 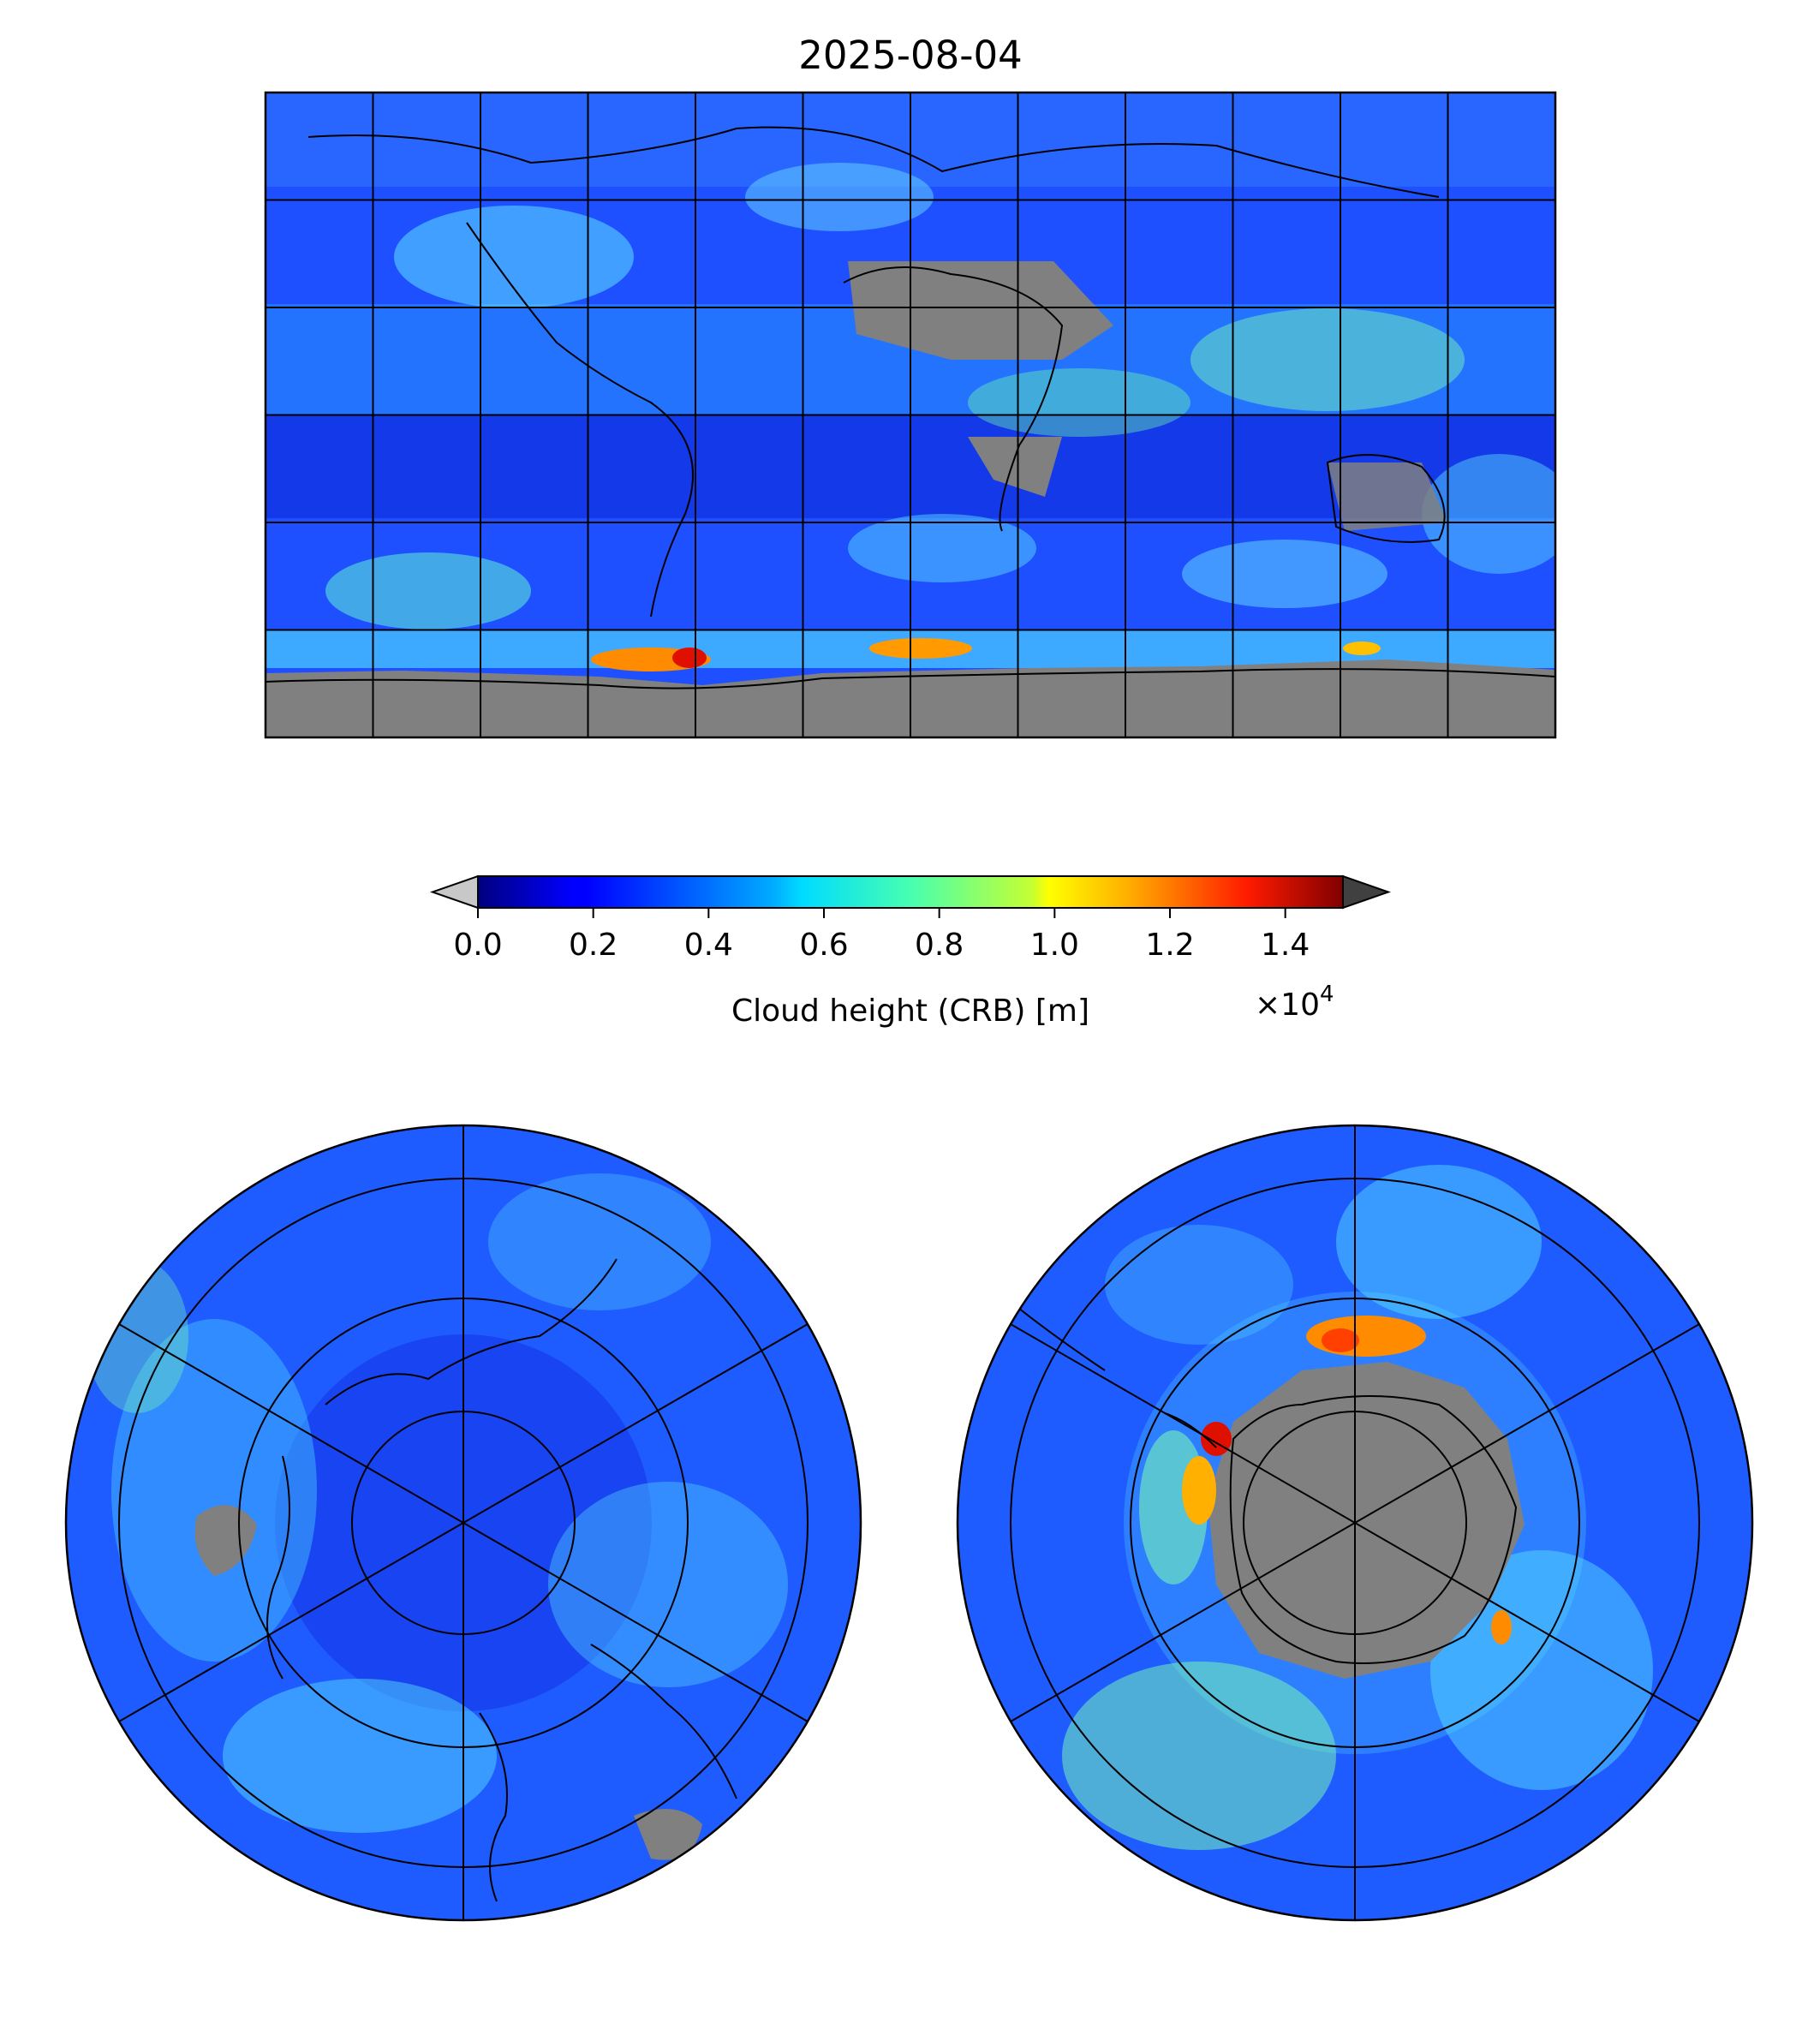 I want to click on colorbar-gradient, so click(x=911, y=892).